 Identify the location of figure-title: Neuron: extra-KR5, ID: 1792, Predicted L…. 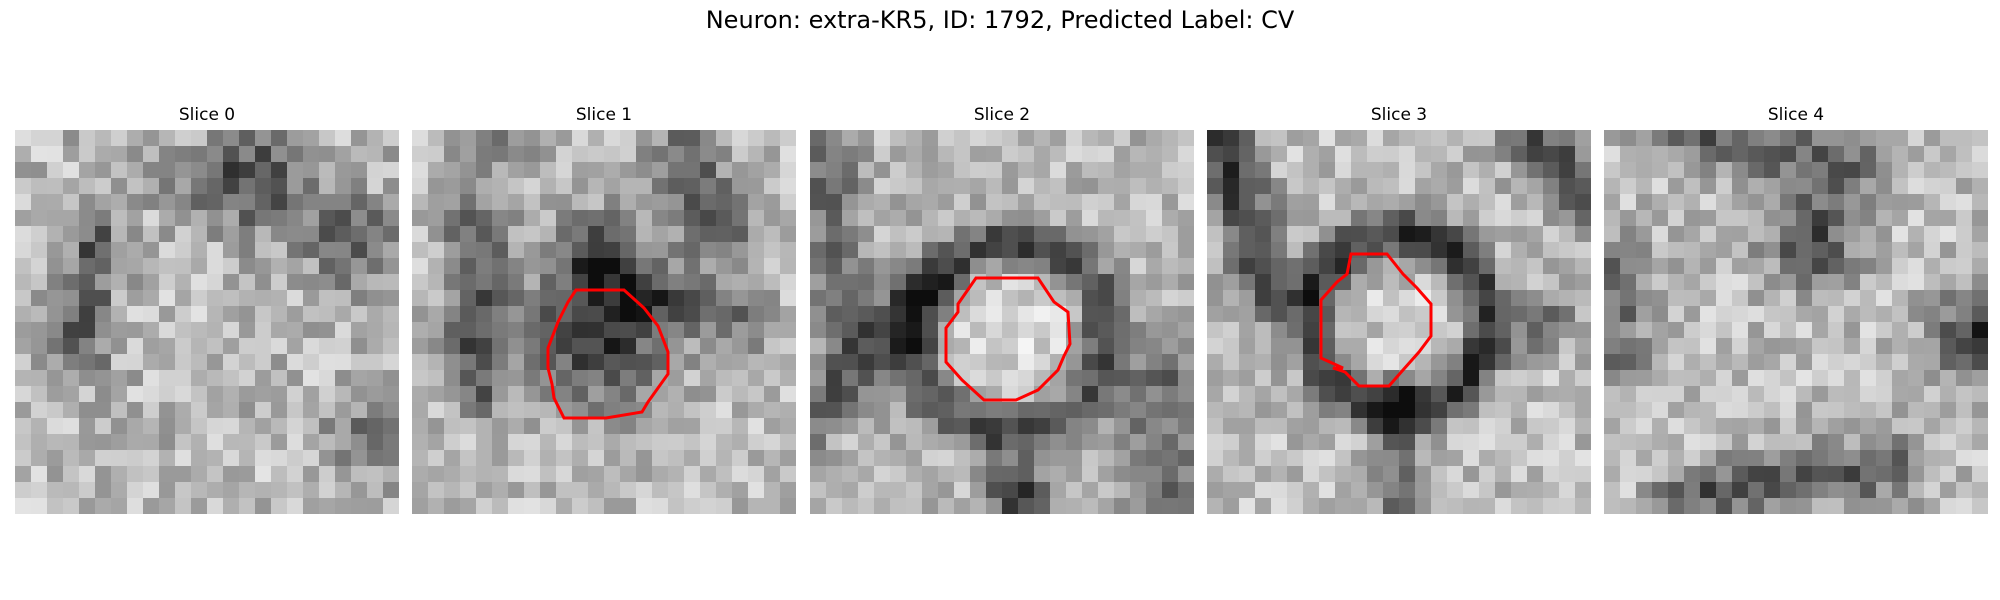
(1000, 20).